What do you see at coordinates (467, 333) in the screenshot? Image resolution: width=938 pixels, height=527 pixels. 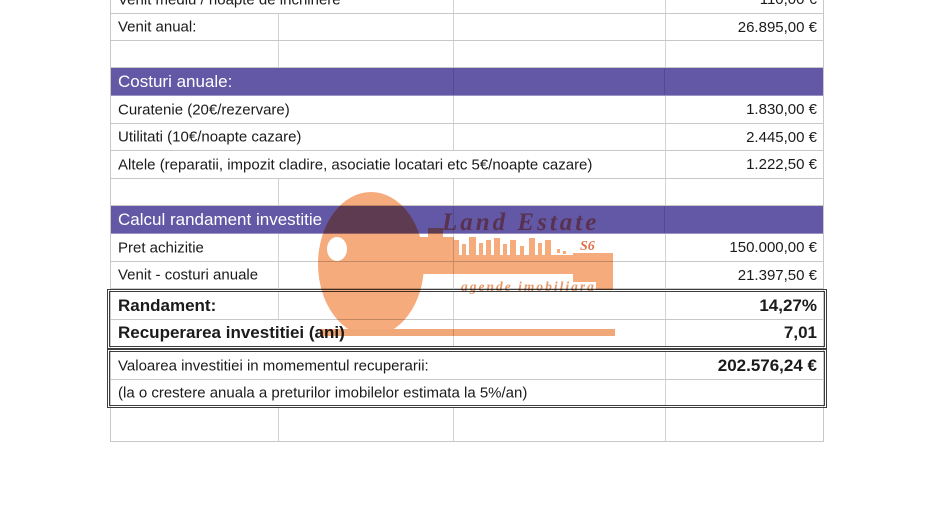 I see `row-recuperarea: Recuperarea investitiei (ani) 7,01` at bounding box center [467, 333].